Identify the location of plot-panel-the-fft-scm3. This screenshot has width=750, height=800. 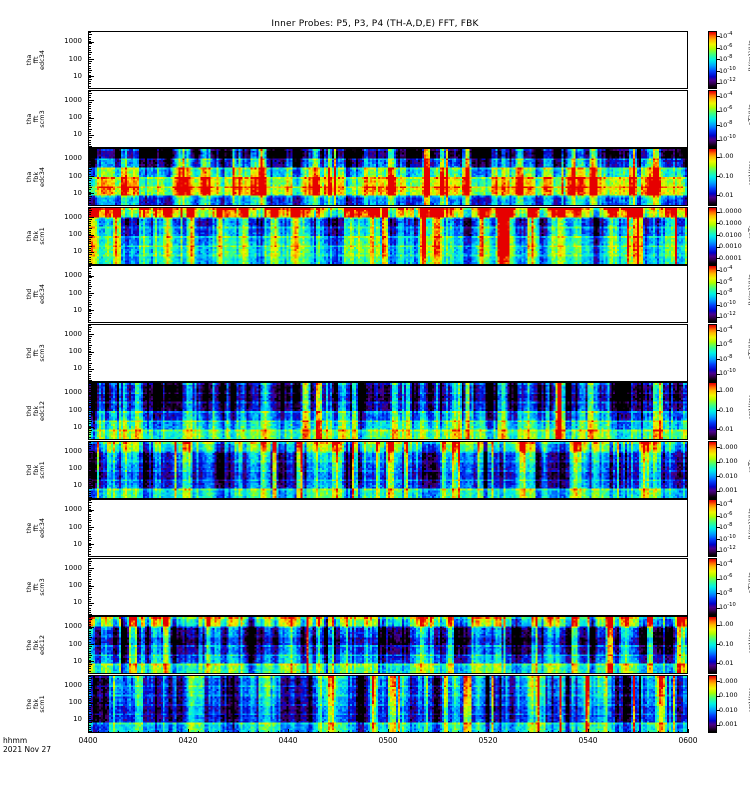
(388, 586).